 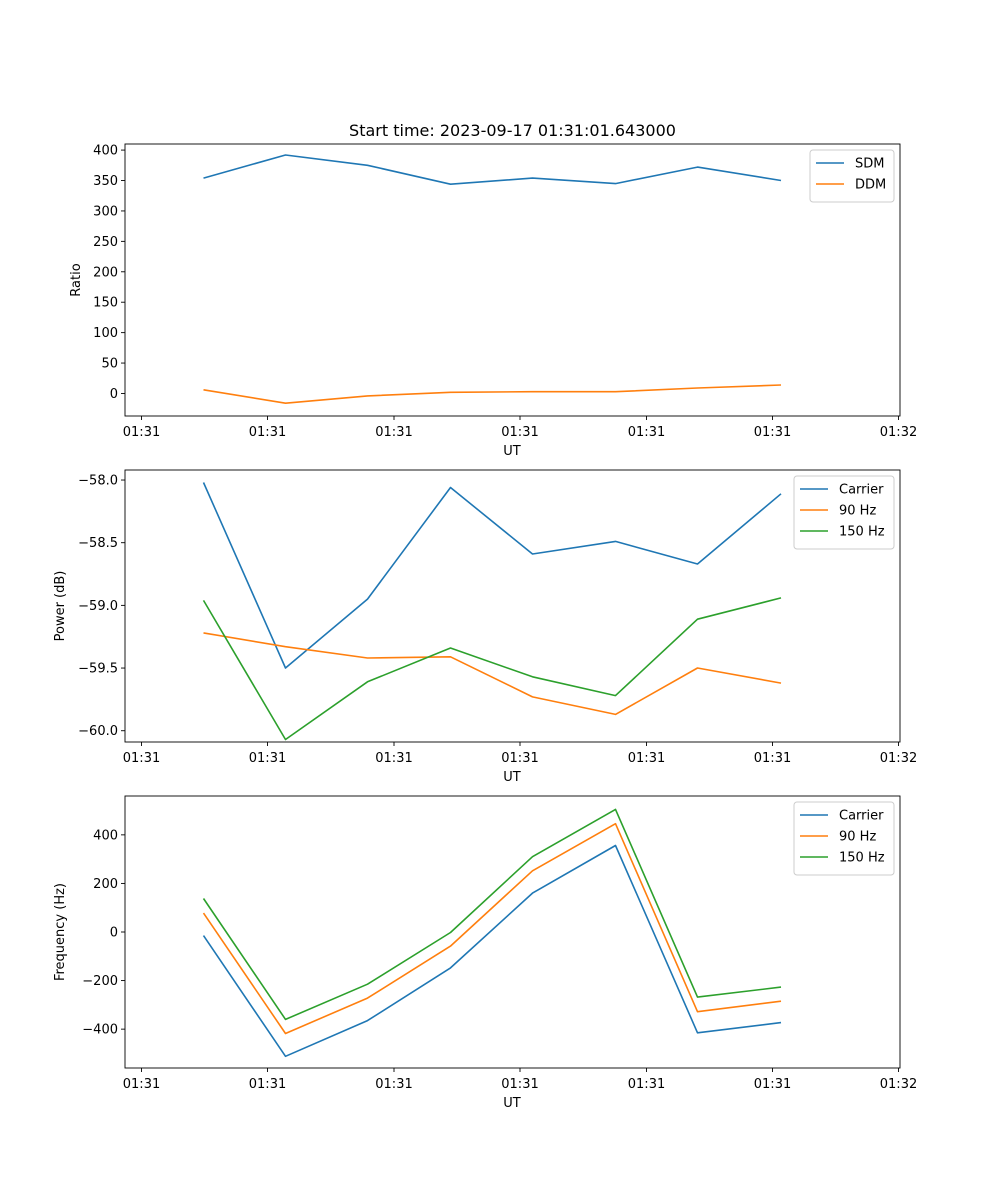 I want to click on y-tick-label: 50, so click(x=109, y=364).